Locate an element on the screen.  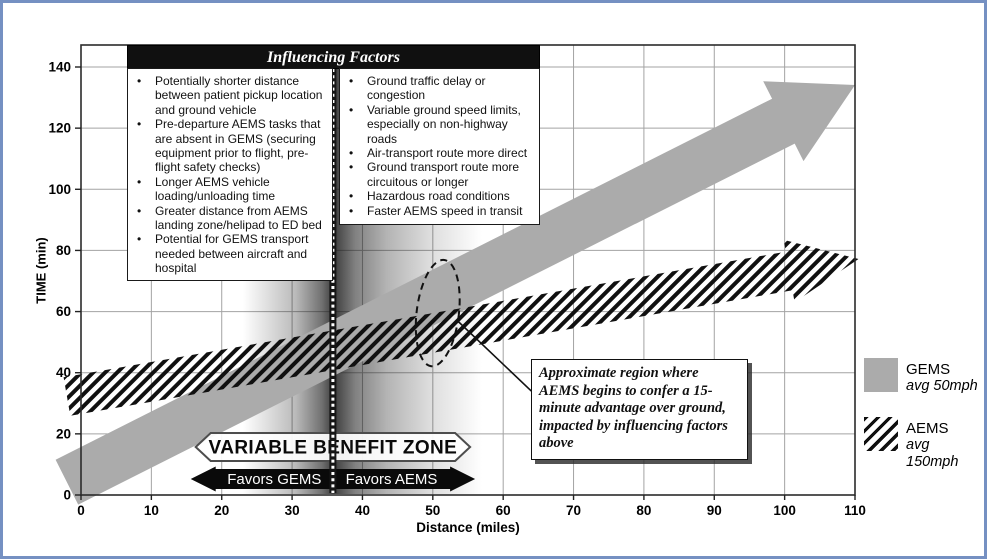
x-tick-label: 30 is located at coordinates (292, 510).